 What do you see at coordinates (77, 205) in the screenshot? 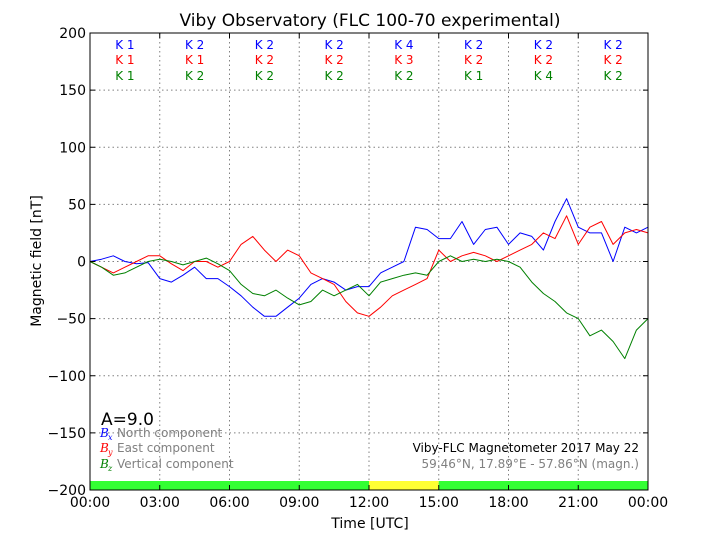
I see `y-tick-label: 50` at bounding box center [77, 205].